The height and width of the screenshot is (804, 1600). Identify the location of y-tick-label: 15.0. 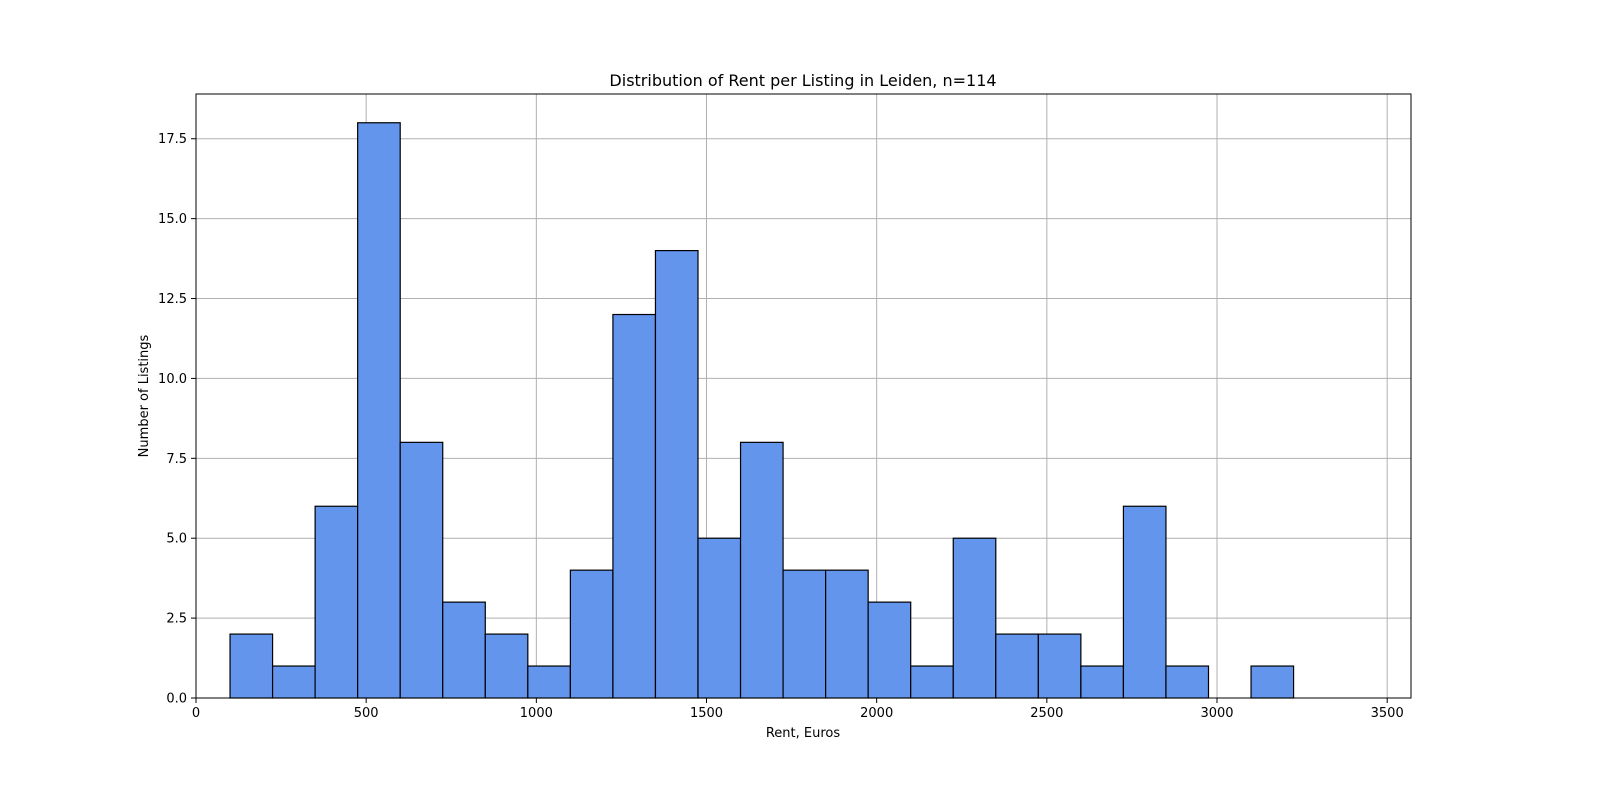
(172, 219).